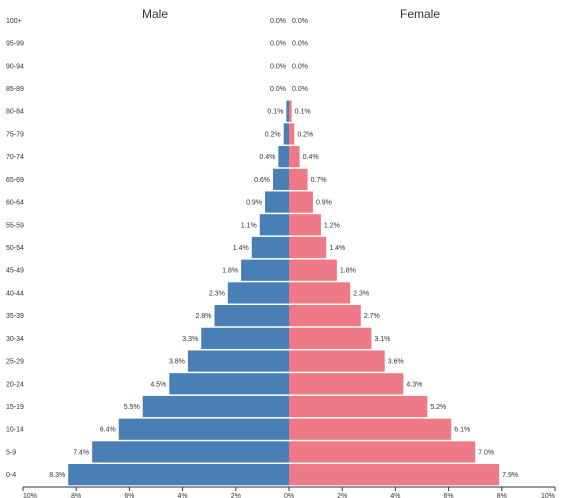 The image size is (563, 498). I want to click on male-value-label-55-59: 1.1%, so click(249, 225).